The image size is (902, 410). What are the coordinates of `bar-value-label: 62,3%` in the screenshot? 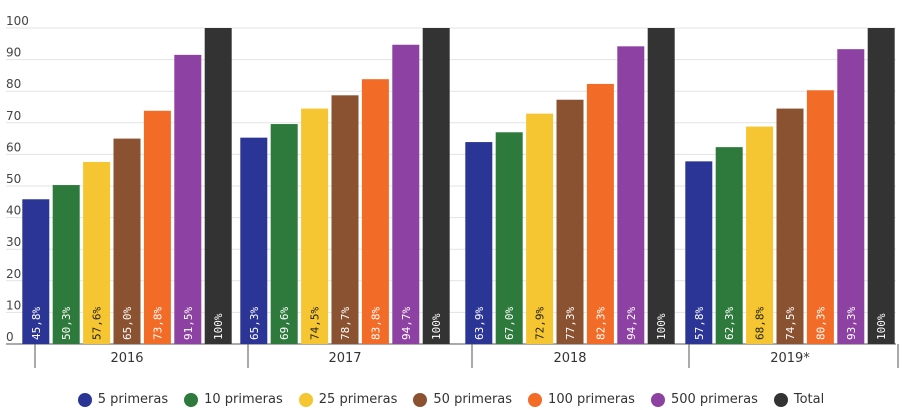 It's located at (729, 323).